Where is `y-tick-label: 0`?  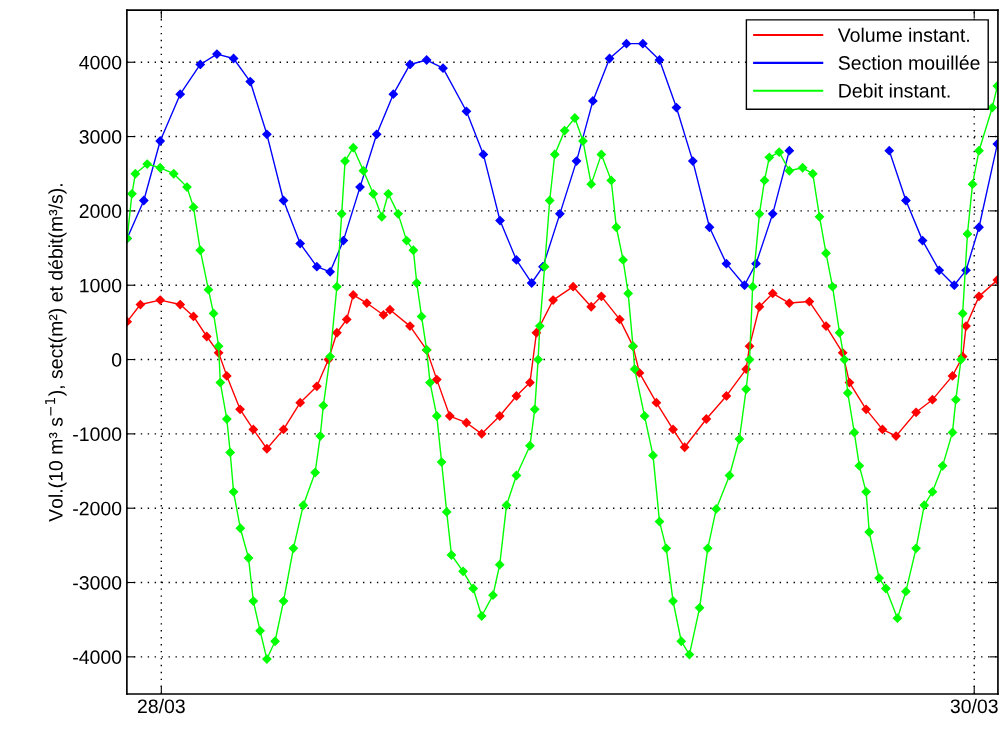 y-tick-label: 0 is located at coordinates (116, 360).